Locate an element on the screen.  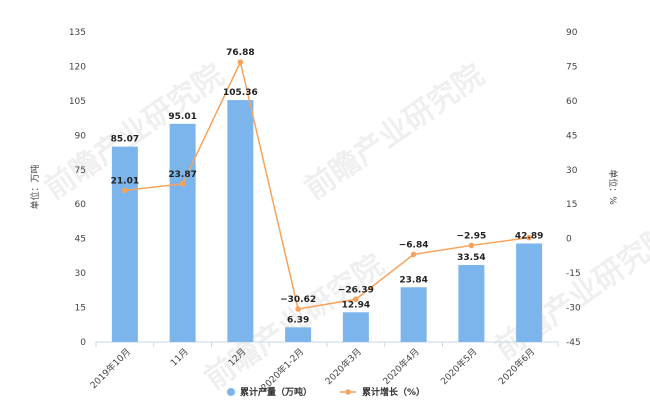
x-tick-label: 2020年3月 is located at coordinates (343, 366).